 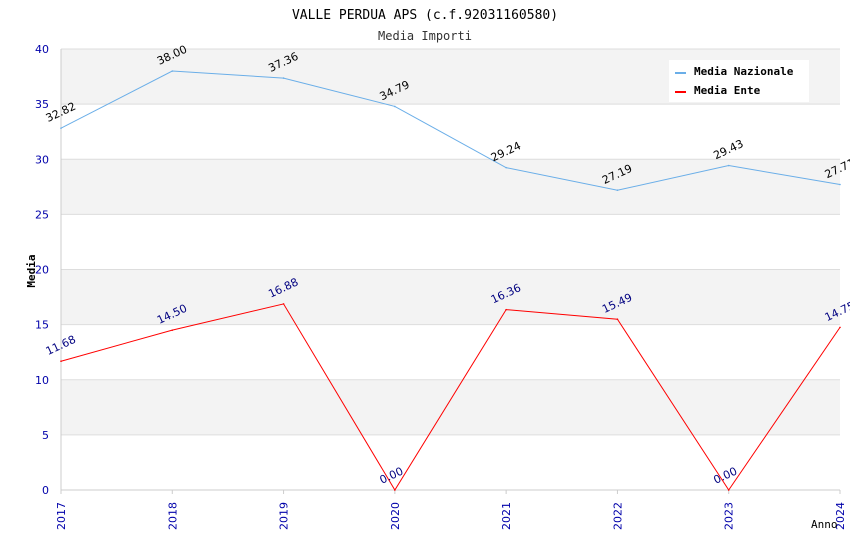 What do you see at coordinates (425, 36) in the screenshot?
I see `chart-subtitle: Media Importi` at bounding box center [425, 36].